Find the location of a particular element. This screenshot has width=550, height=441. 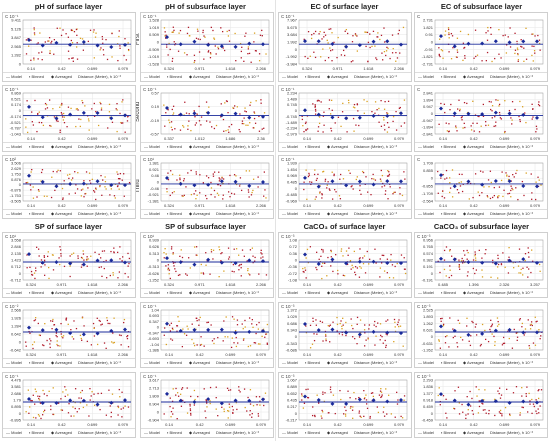

y-tick-label: -1.252 is located at coordinates (154, 280).